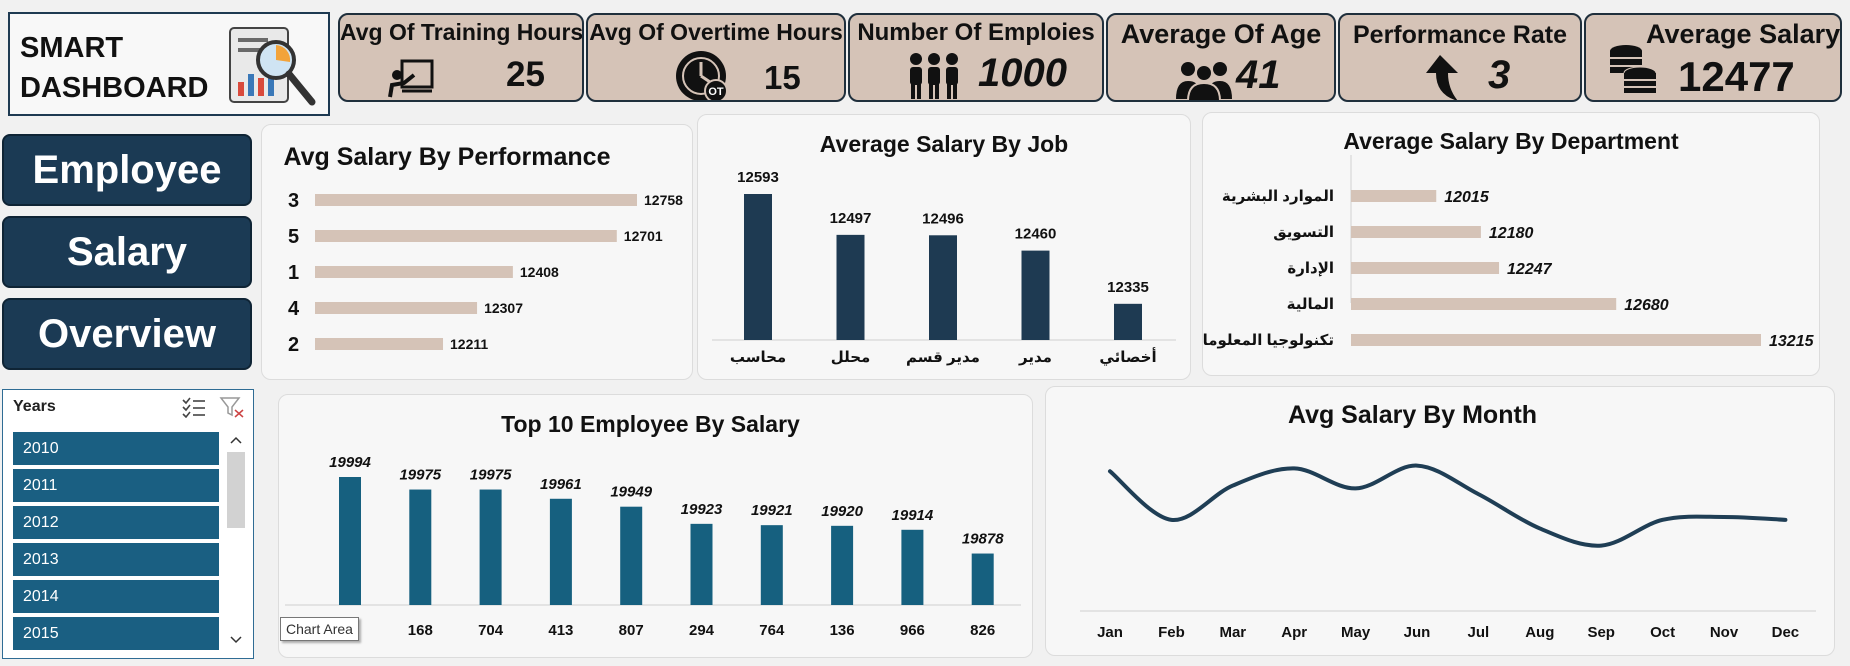 This screenshot has height=666, width=1850. Describe the element at coordinates (1268, 340) in the screenshot. I see `category-label: تكنولوجيا المعلومات` at that location.